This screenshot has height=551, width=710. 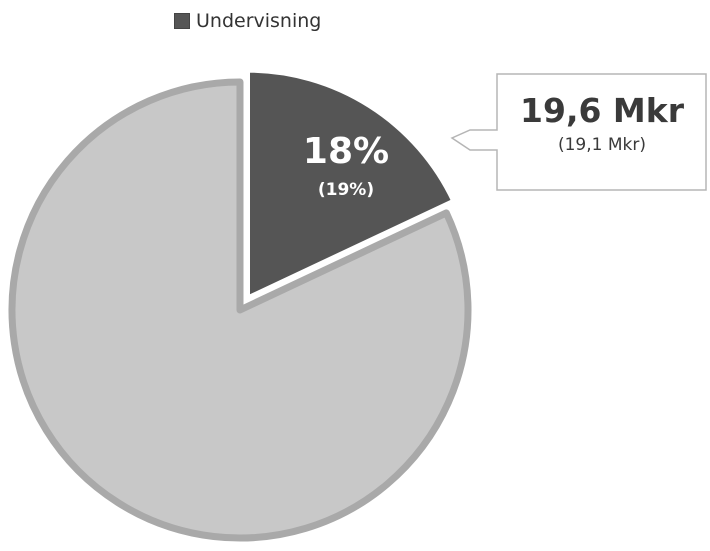 I want to click on callout: 19,6 Mkr (19,1 Mkr), so click(x=578, y=132).